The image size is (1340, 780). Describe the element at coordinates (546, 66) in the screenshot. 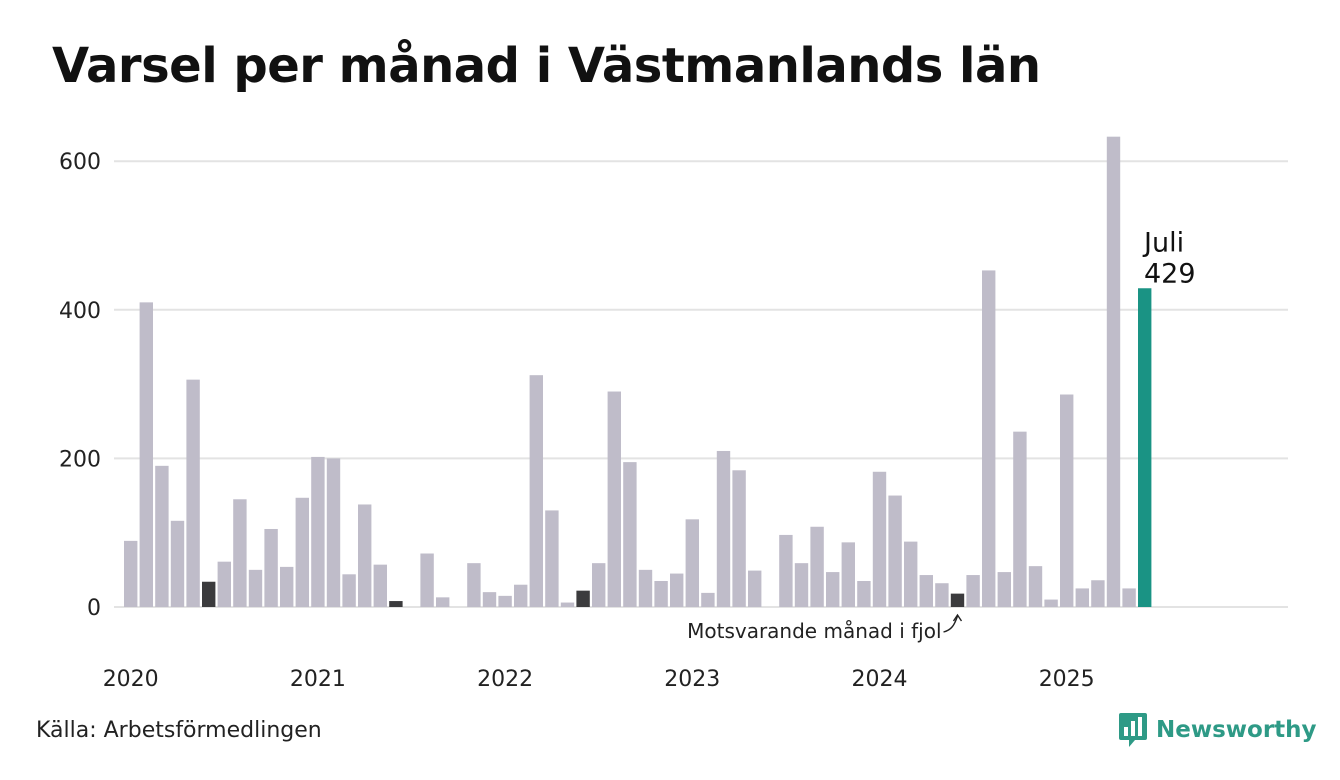

I see `page-title: Varsel per månad i Västmanlands län` at that location.